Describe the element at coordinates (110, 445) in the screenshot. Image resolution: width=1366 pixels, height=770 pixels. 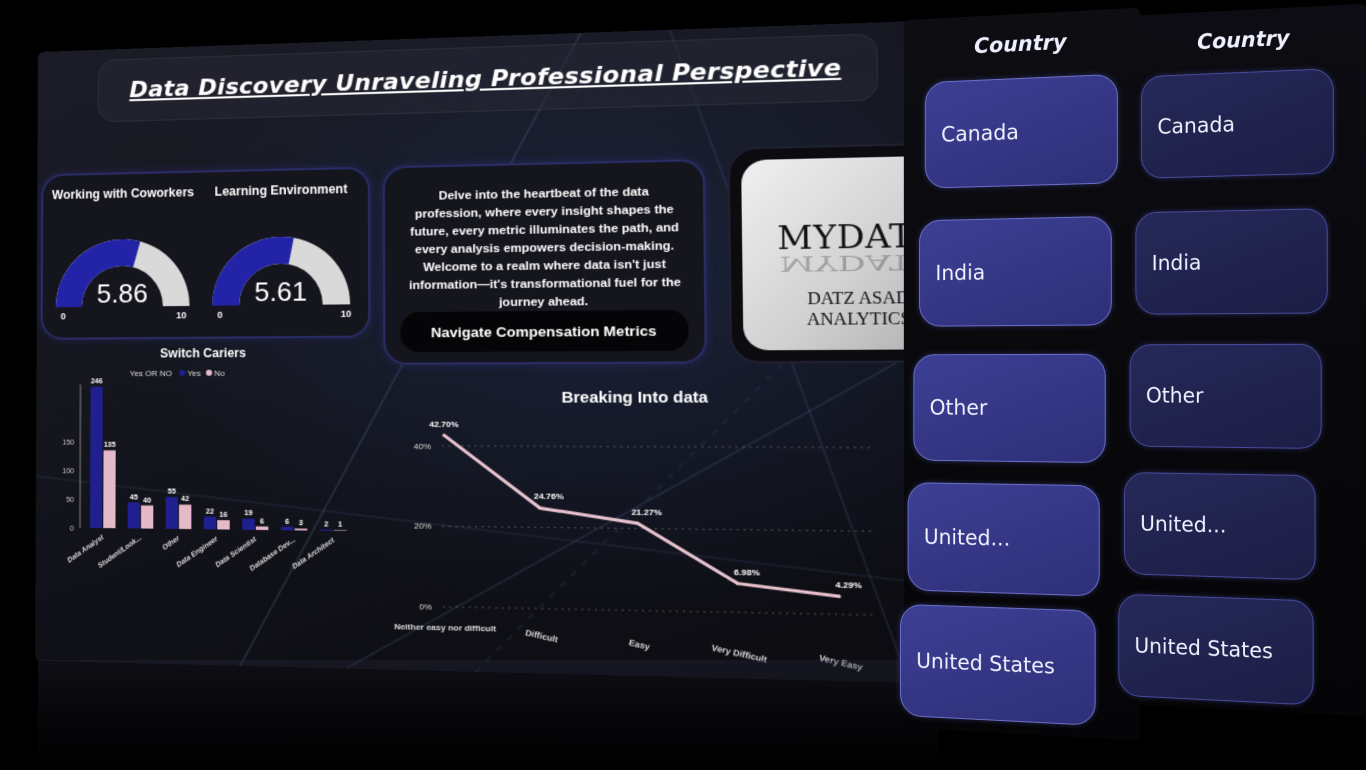
I see `bar-data-label: 135` at that location.